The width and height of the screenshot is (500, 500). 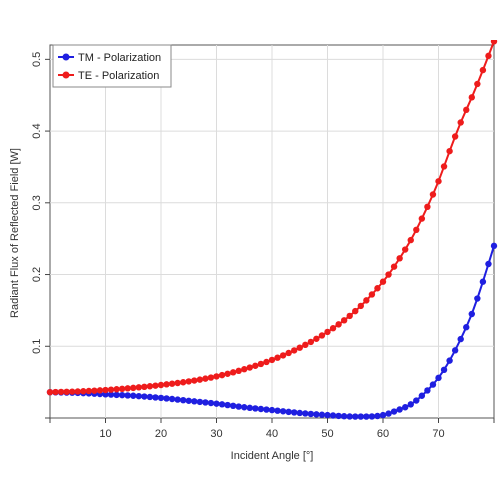 I want to click on legend-marker-tm, so click(x=66, y=57).